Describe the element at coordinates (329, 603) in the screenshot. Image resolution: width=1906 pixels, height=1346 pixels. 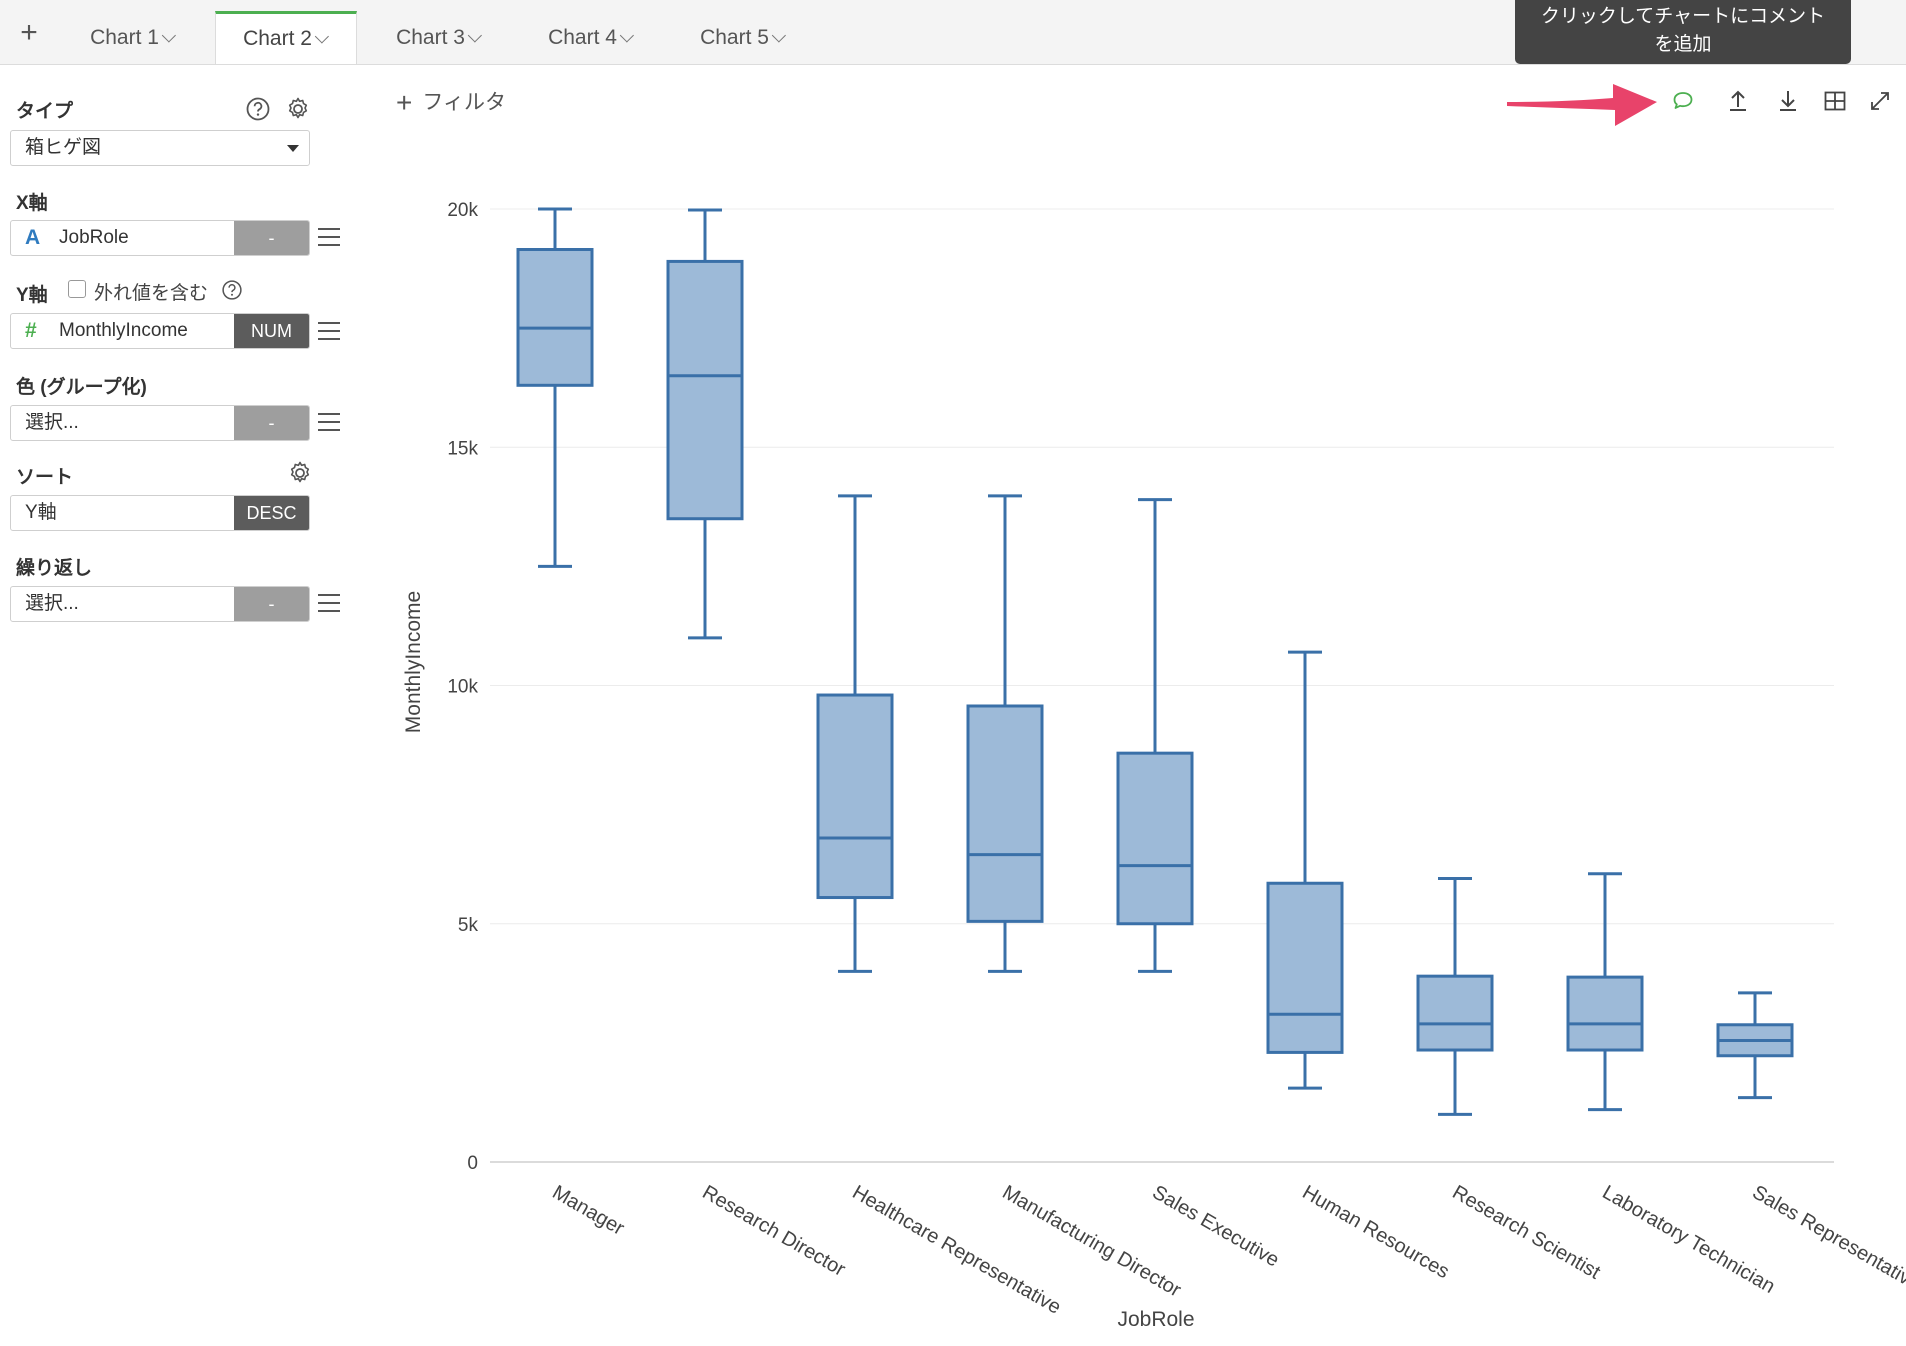
I see `repeat-menu-icon` at that location.